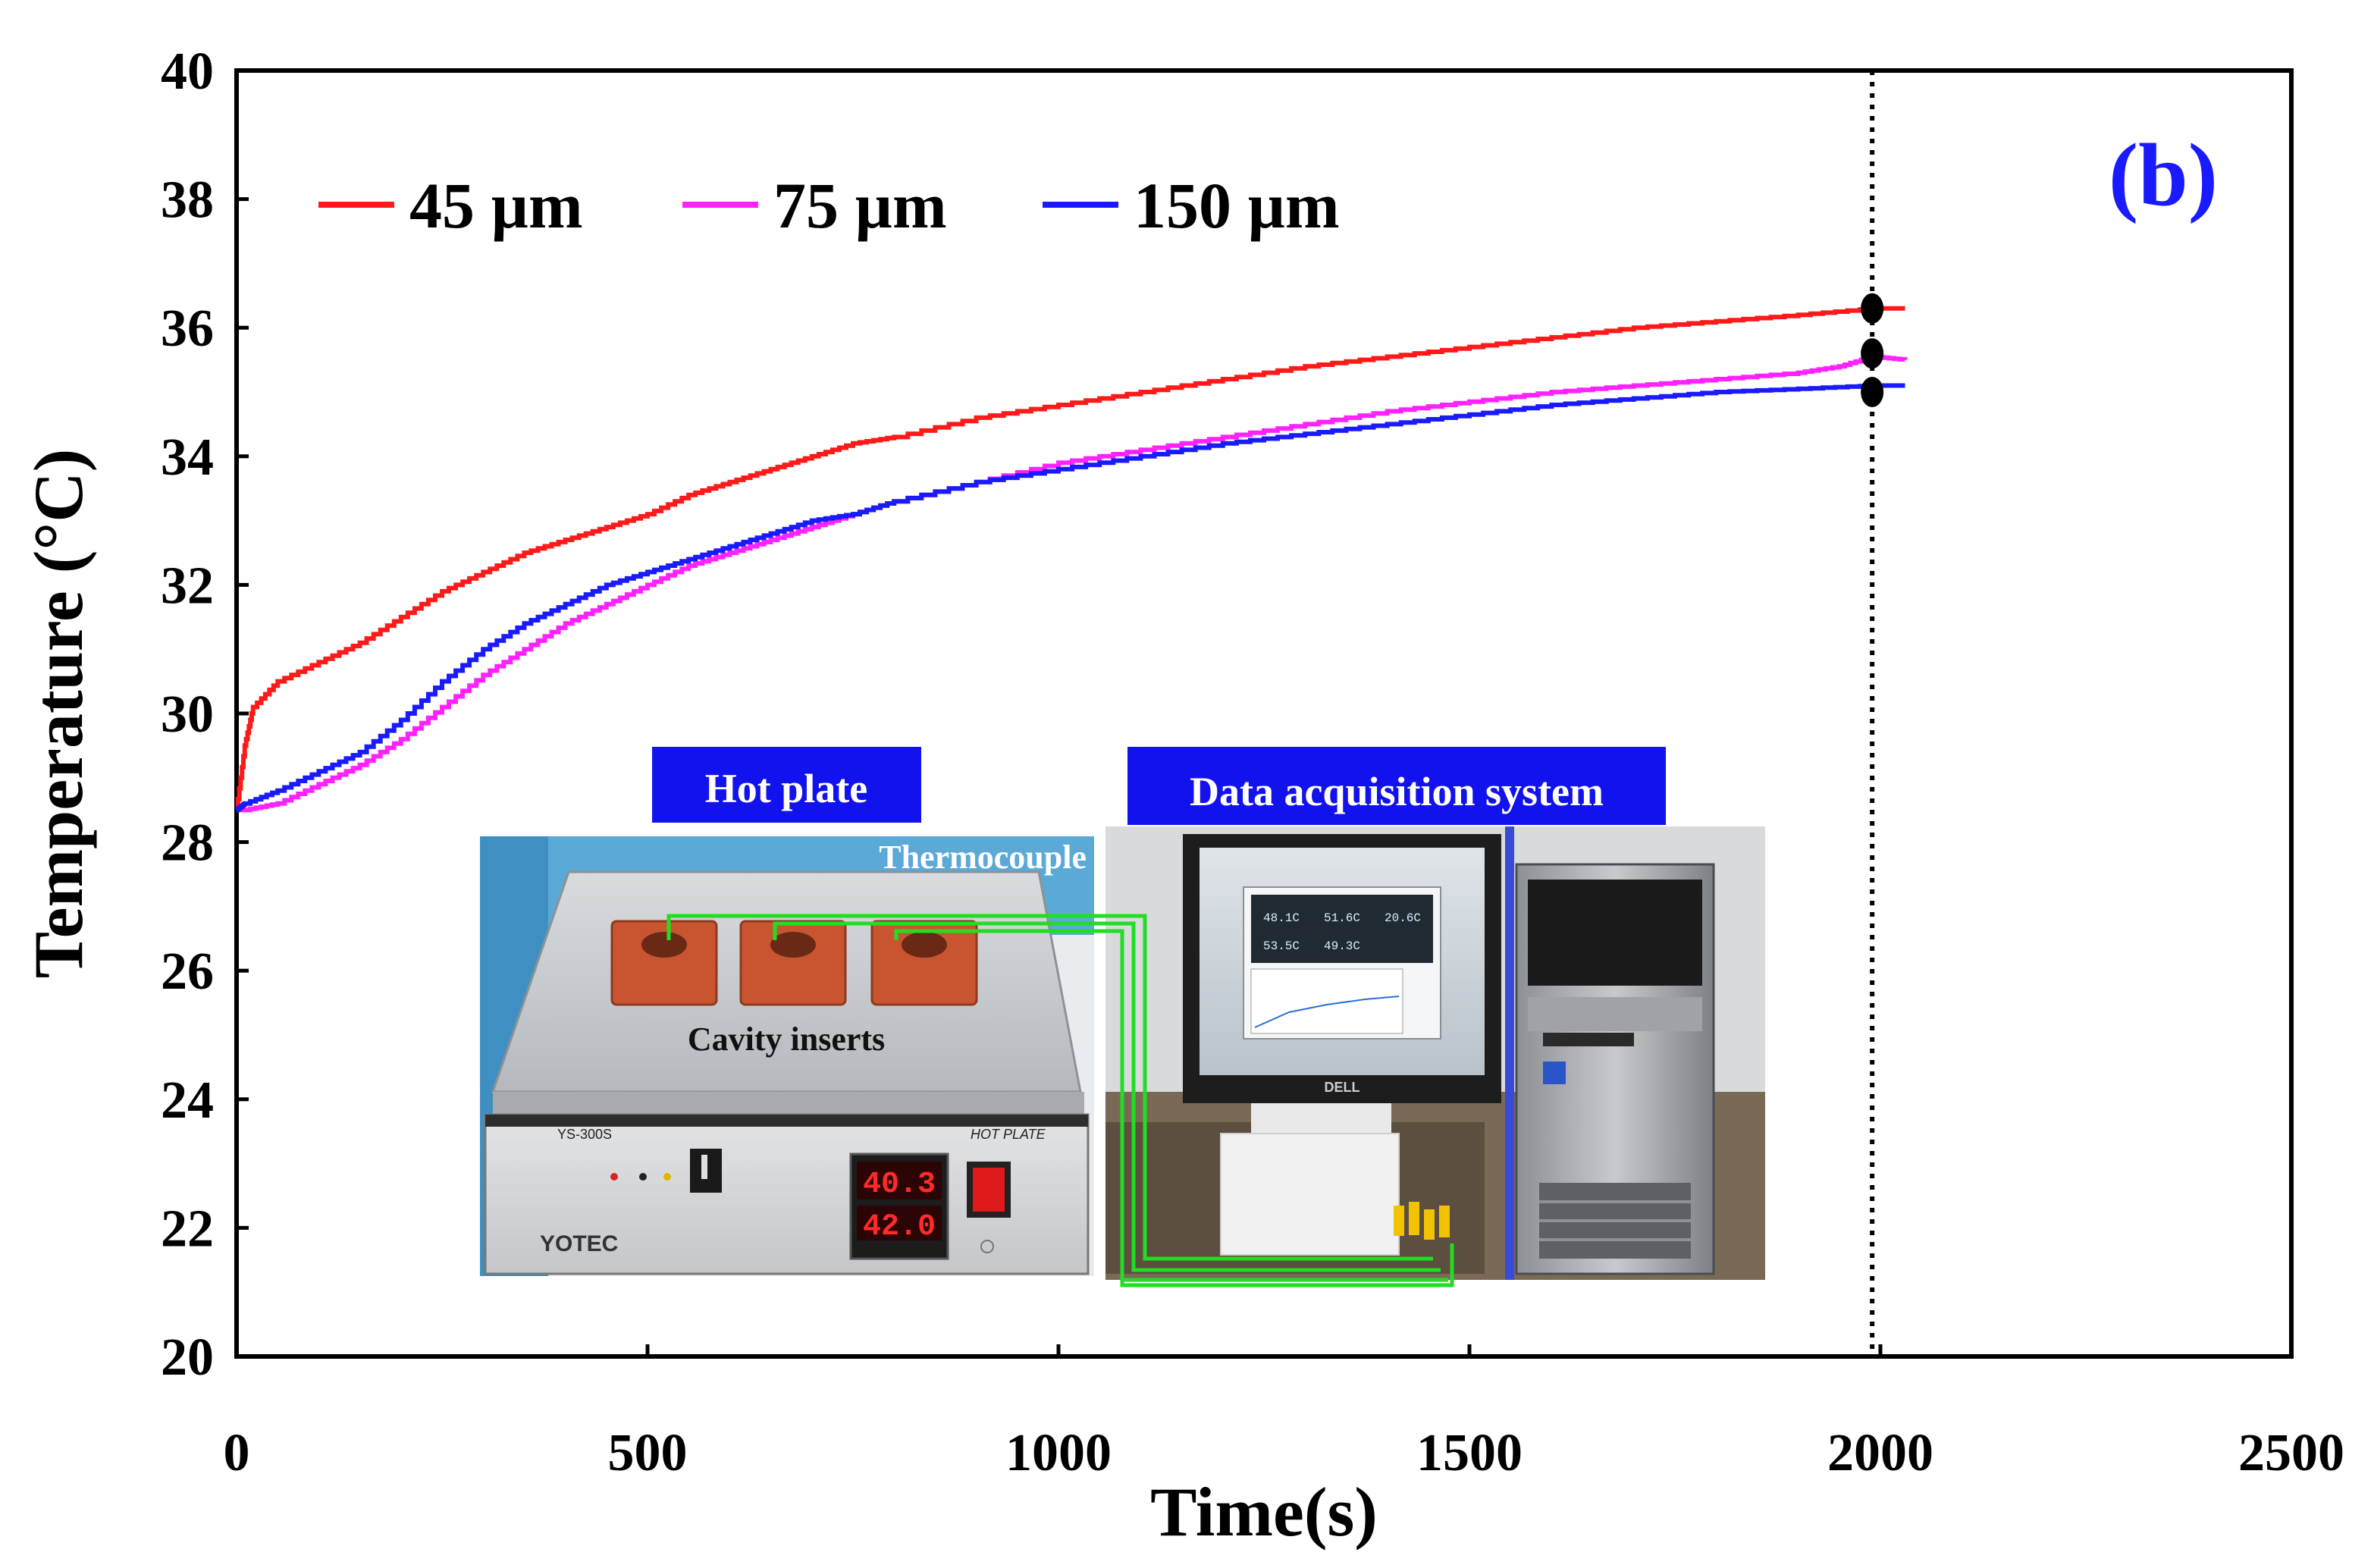  I want to click on cavity-inserts, so click(794, 963).